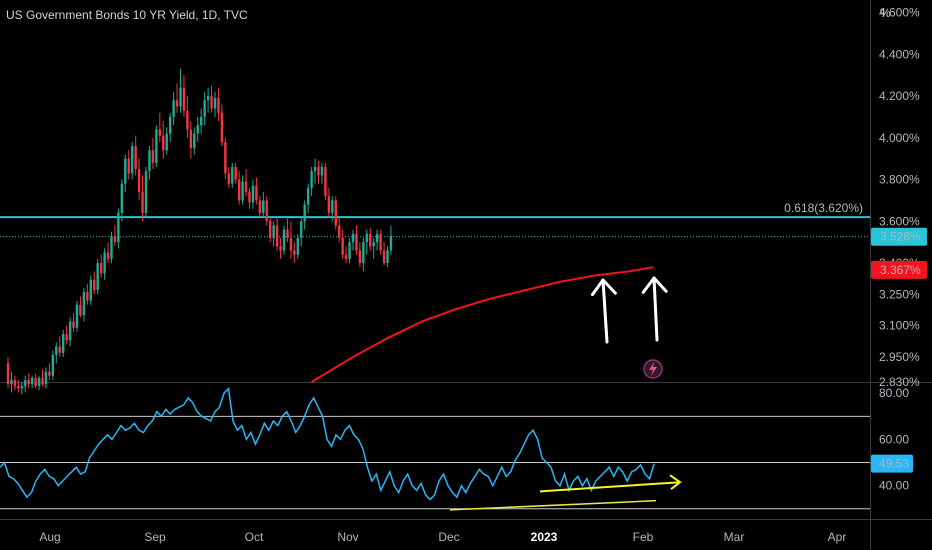 The image size is (932, 550). I want to click on rsi-tick-label: 40.00, so click(894, 486).